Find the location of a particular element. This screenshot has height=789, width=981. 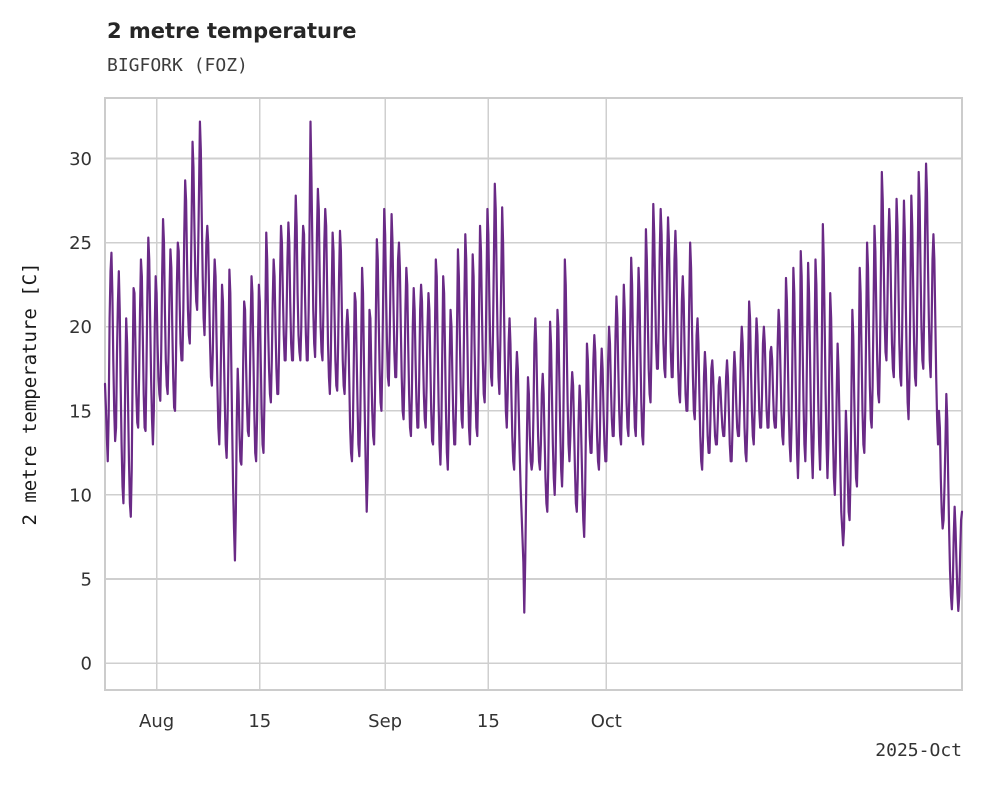

x-tick-label: Sep is located at coordinates (385, 721).